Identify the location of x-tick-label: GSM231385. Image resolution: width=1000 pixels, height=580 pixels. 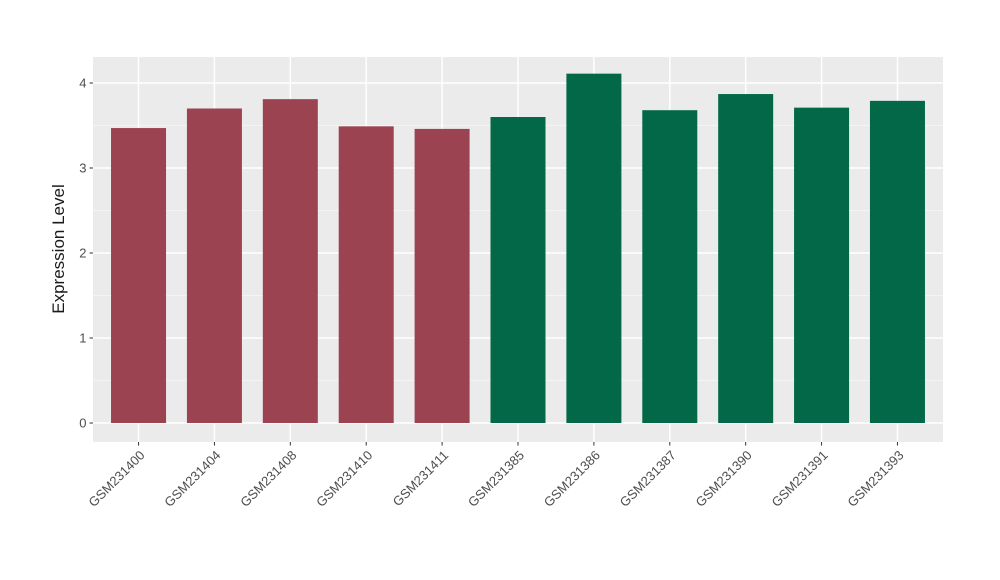
(496, 479).